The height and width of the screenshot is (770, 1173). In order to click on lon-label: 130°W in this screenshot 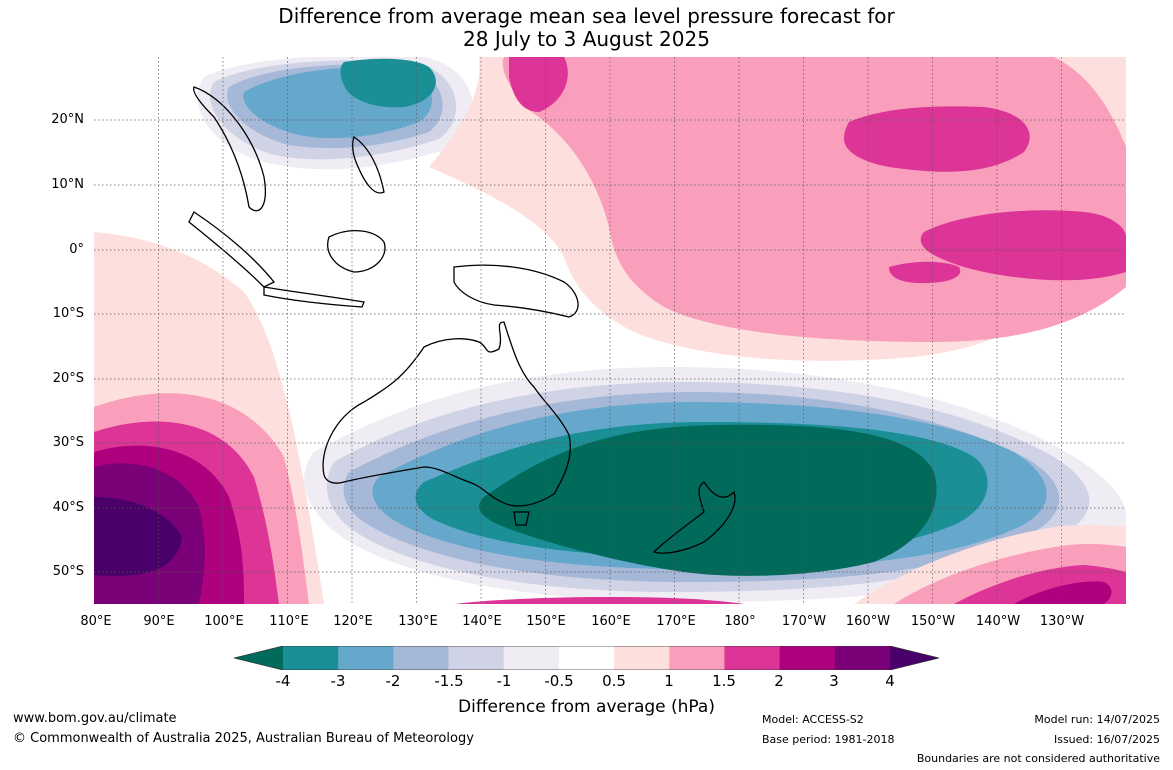, I will do `click(1062, 621)`.